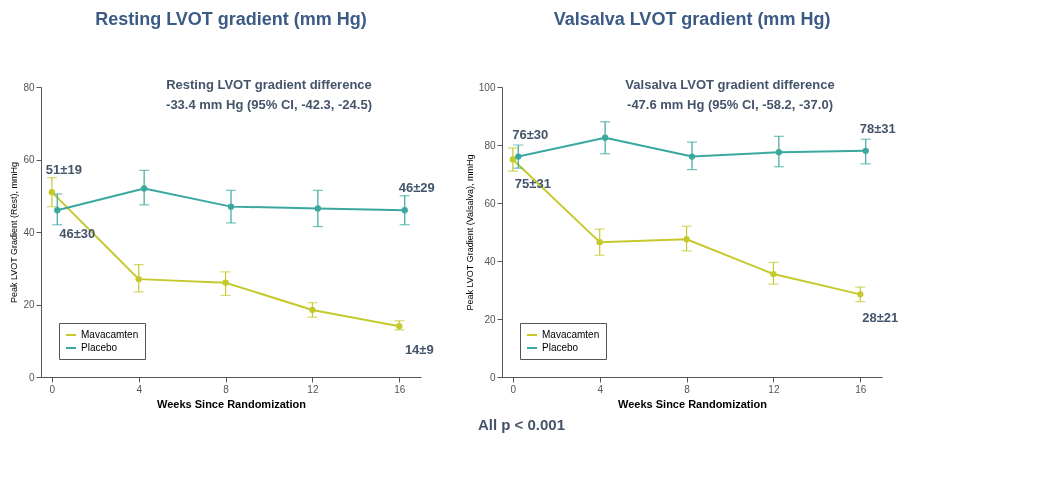 The width and height of the screenshot is (1043, 498). Describe the element at coordinates (692, 19) in the screenshot. I see `chart-title: Valsalva LVOT gradient (mm Hg)` at that location.